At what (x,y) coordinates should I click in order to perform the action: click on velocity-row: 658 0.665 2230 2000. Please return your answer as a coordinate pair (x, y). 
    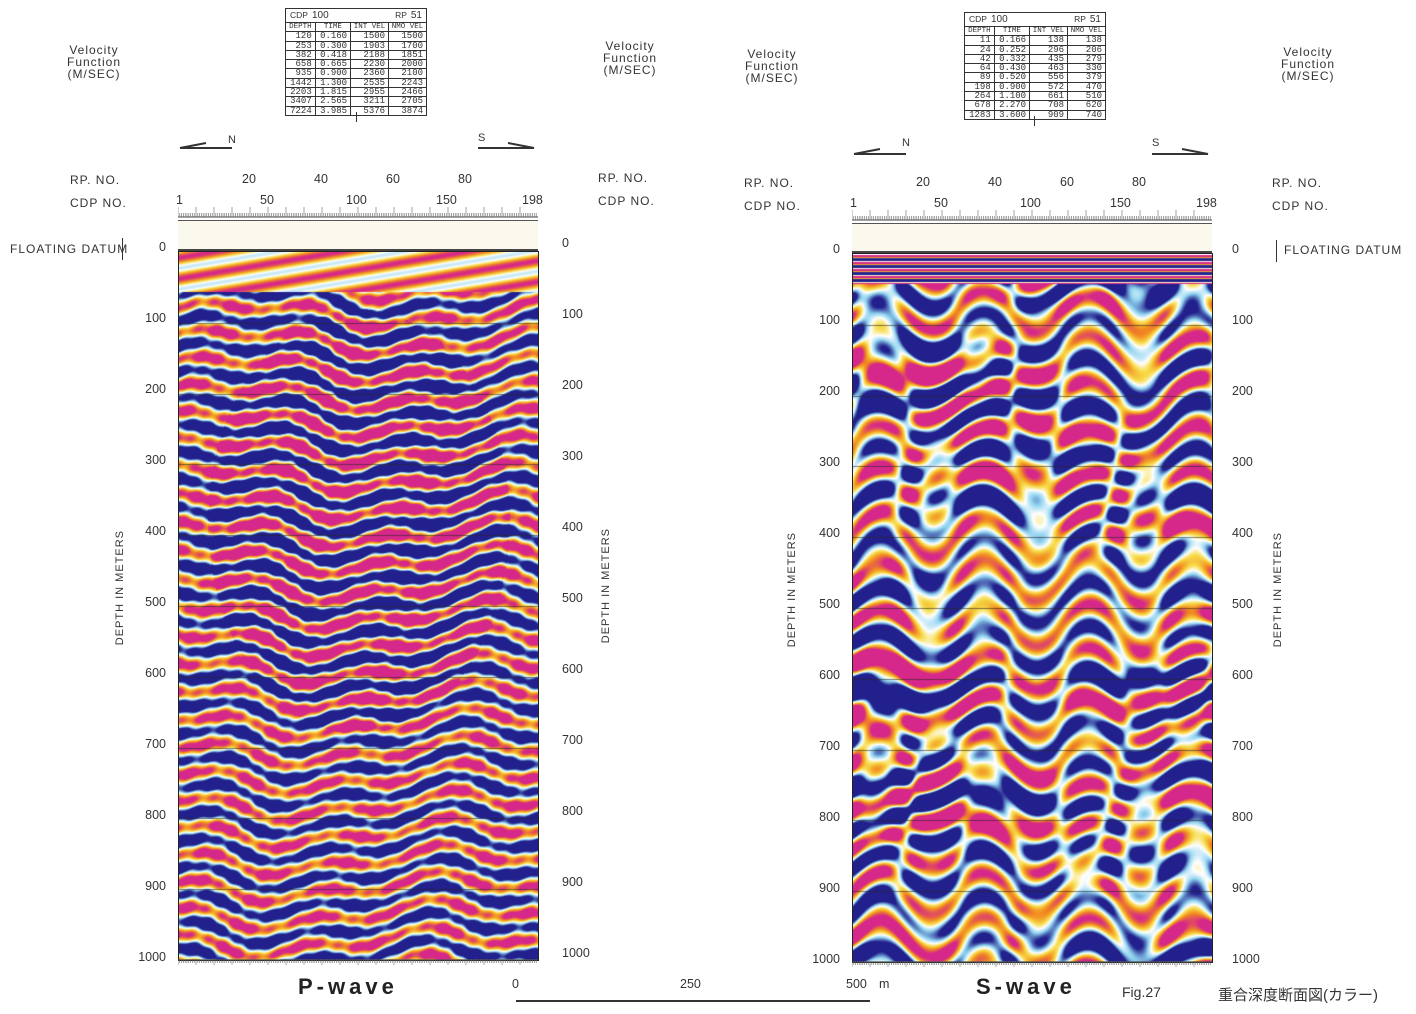
    Looking at the image, I should click on (356, 64).